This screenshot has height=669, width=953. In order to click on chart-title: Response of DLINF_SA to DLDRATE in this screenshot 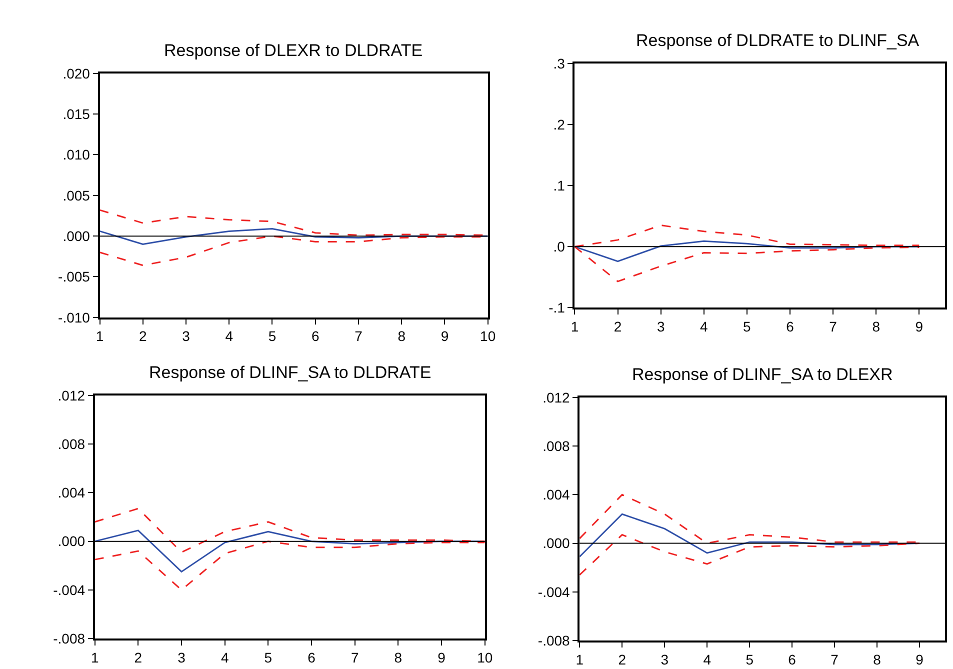, I will do `click(290, 372)`.